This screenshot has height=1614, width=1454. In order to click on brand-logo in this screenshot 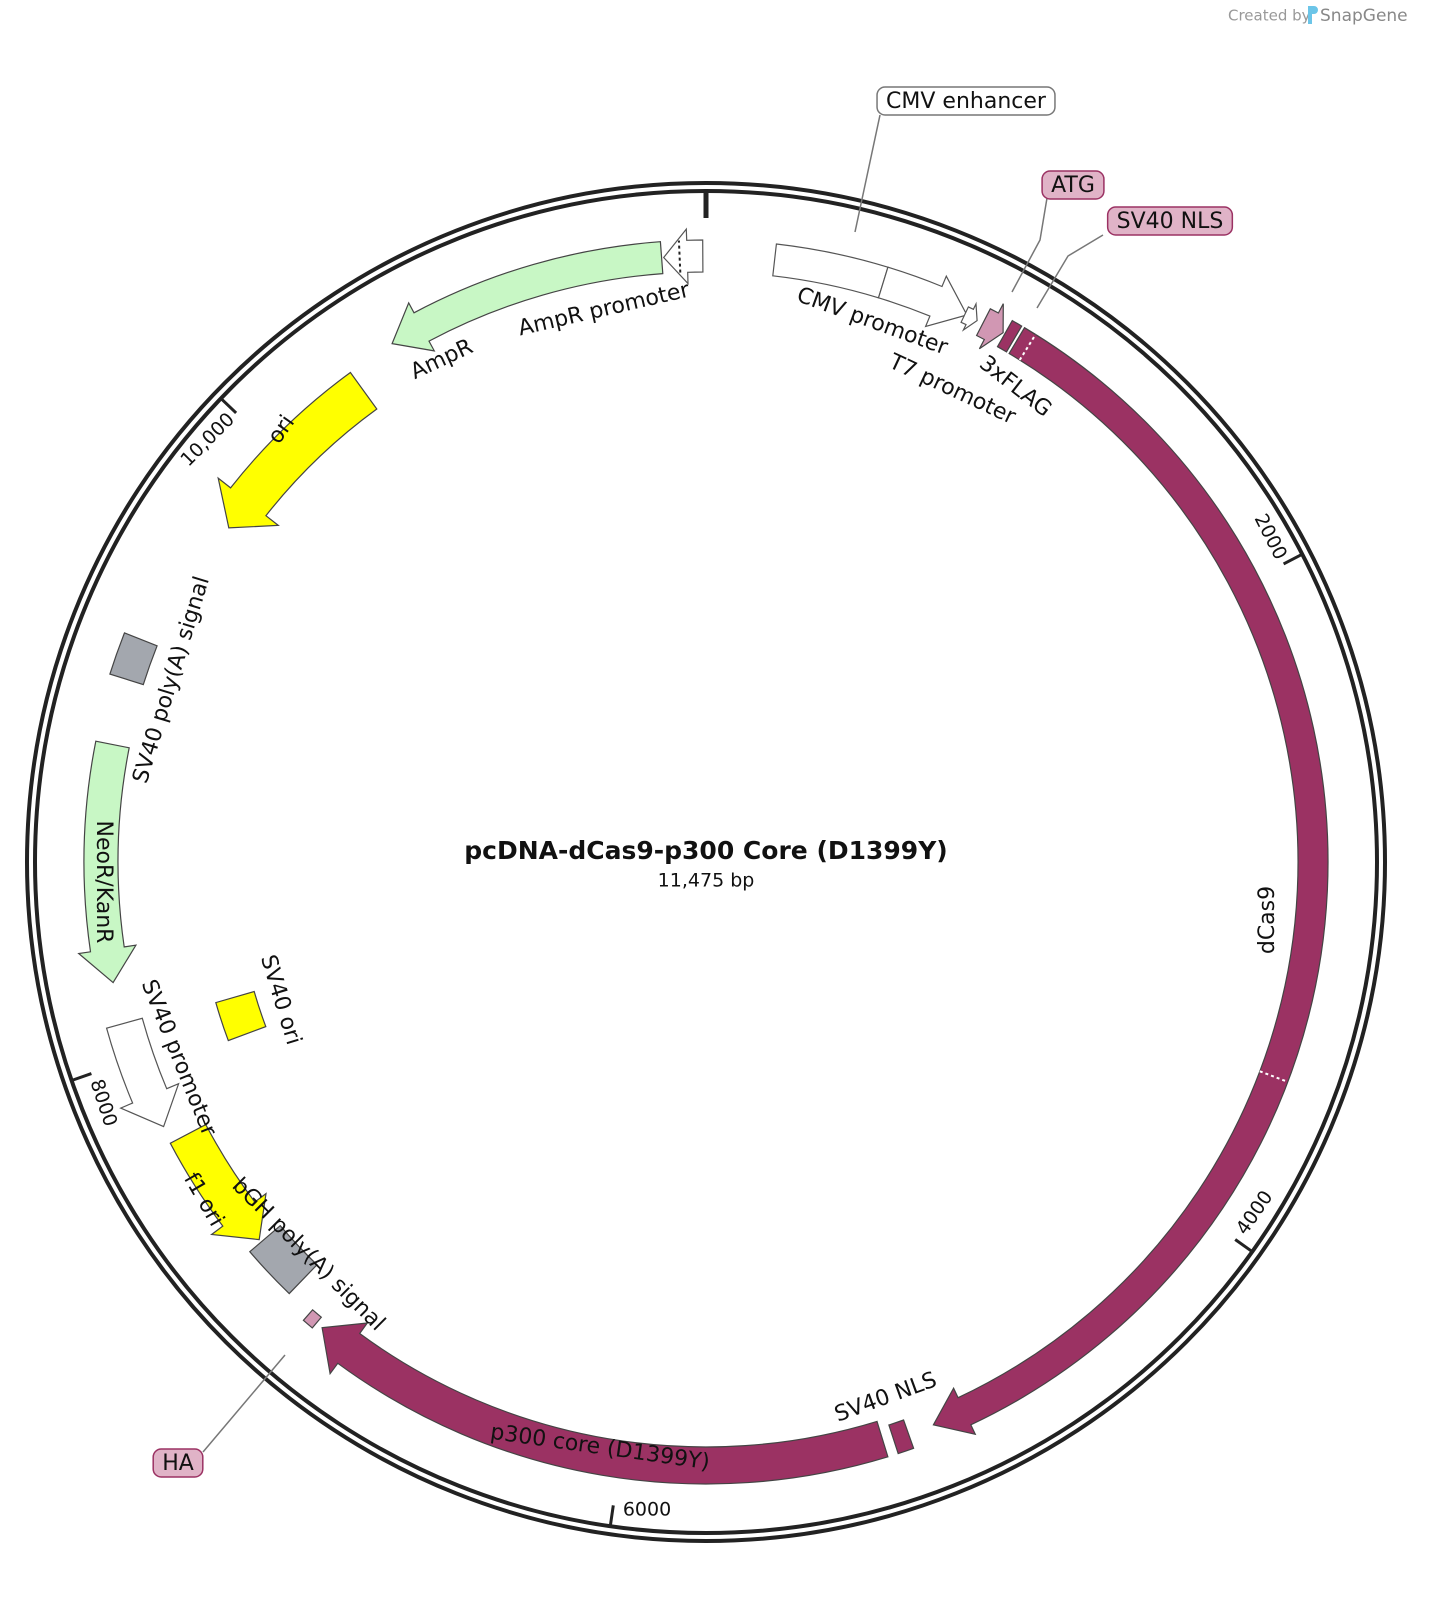, I will do `click(1313, 15)`.